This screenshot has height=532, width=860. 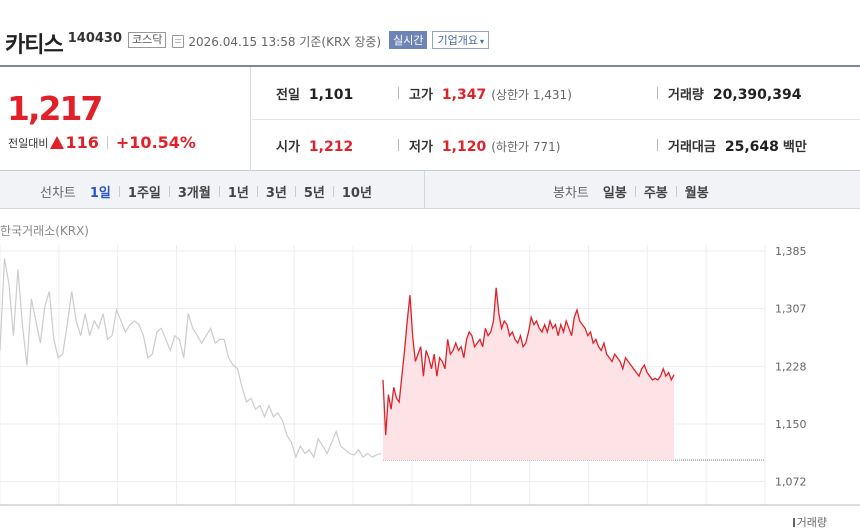 What do you see at coordinates (531, 95) in the screenshot?
I see `upper-limit: (상한가 1,431)` at bounding box center [531, 95].